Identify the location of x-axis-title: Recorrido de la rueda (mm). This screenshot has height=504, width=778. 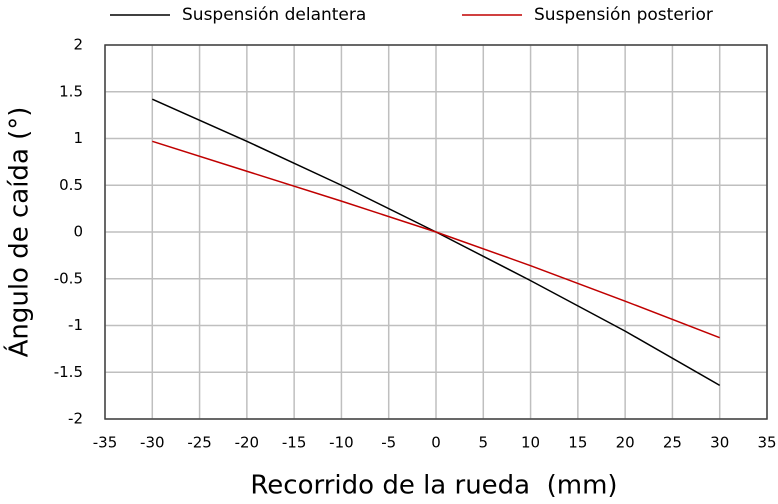
(433, 486).